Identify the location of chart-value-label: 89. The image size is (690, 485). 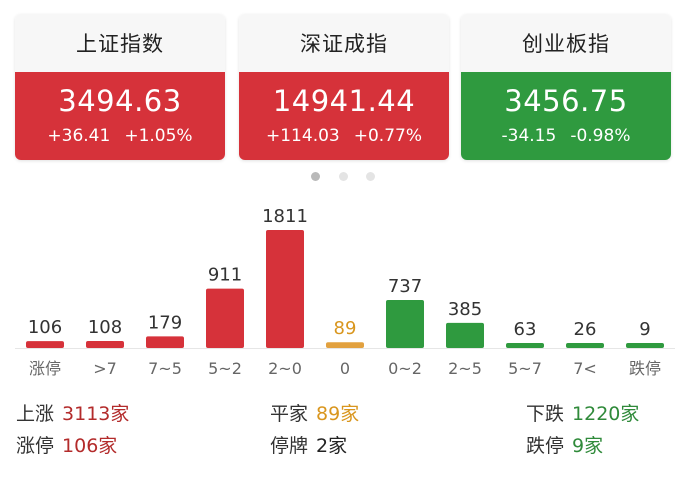
(345, 328).